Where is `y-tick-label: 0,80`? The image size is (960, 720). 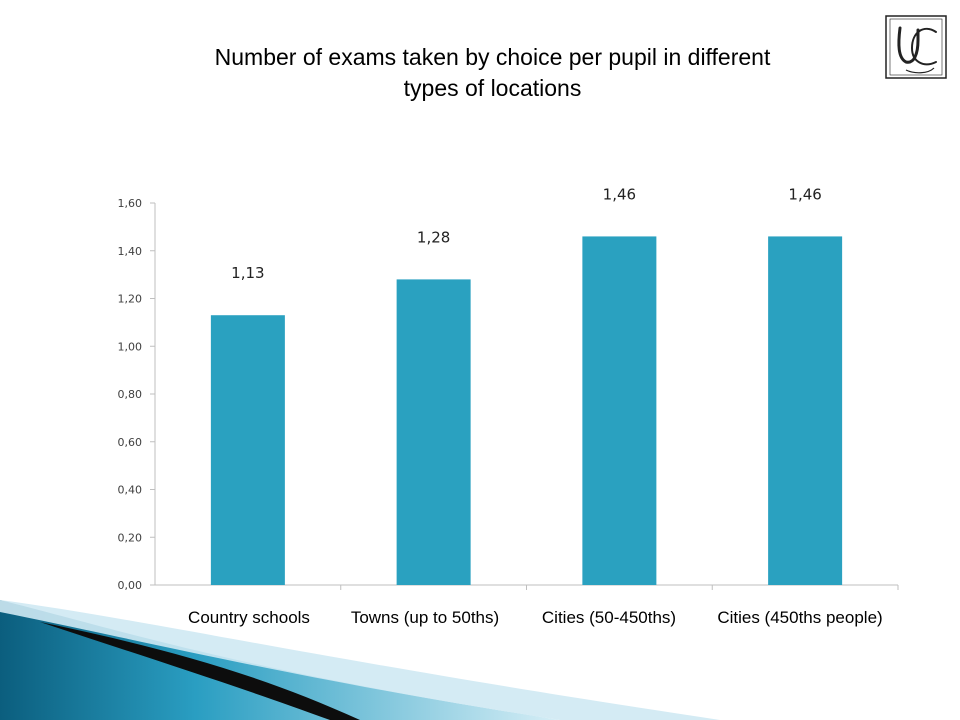 y-tick-label: 0,80 is located at coordinates (130, 394).